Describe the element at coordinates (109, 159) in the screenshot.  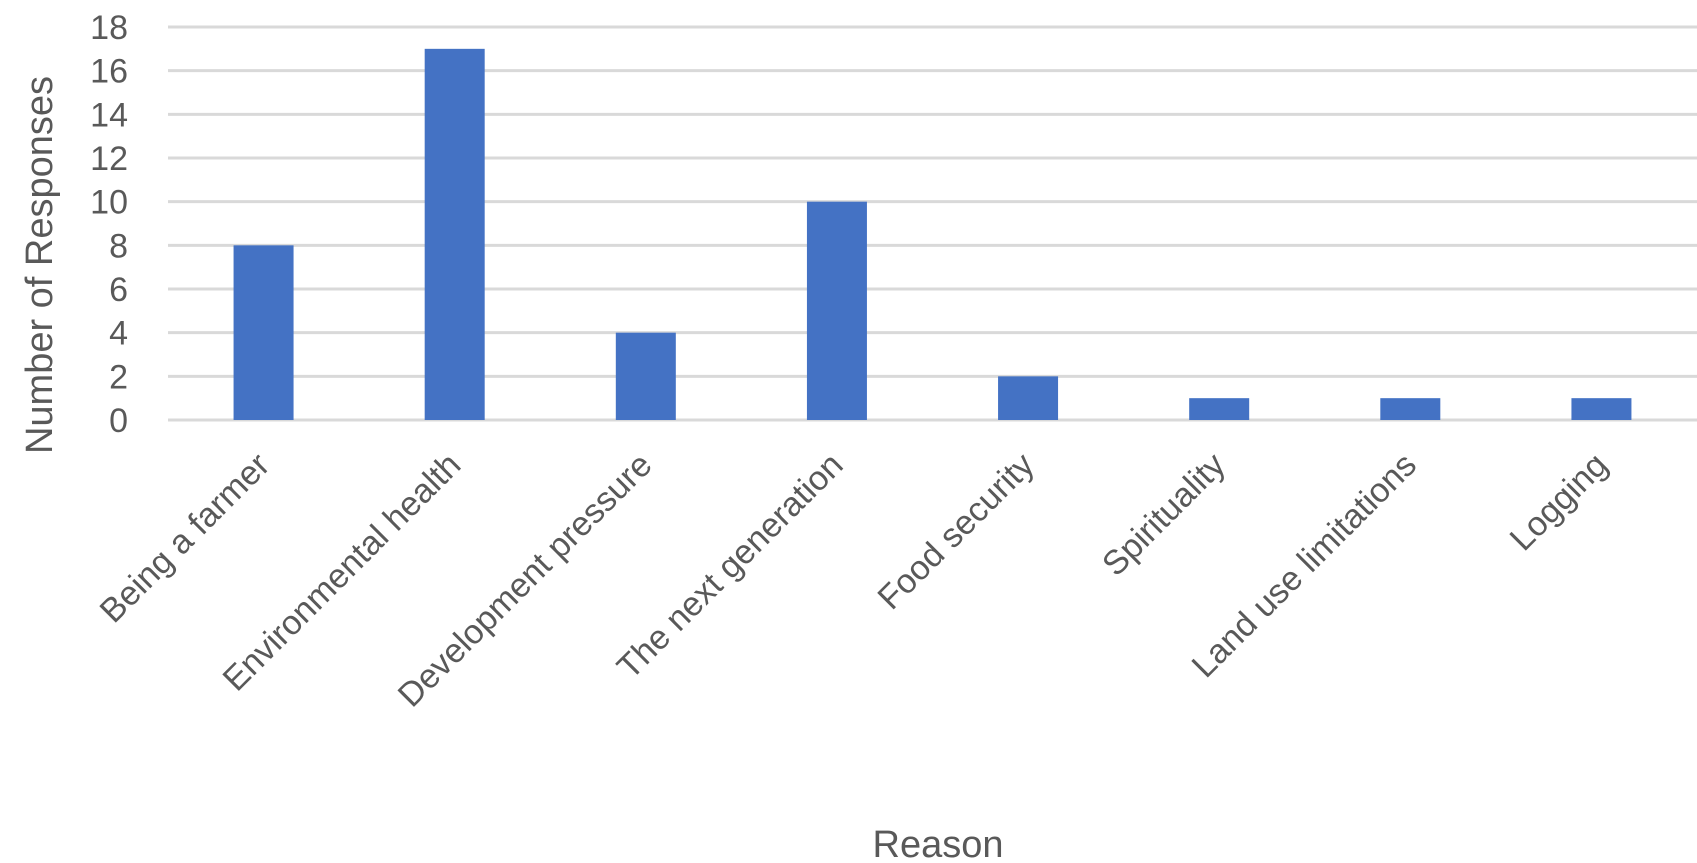
I see `y-tick-label: 12` at that location.